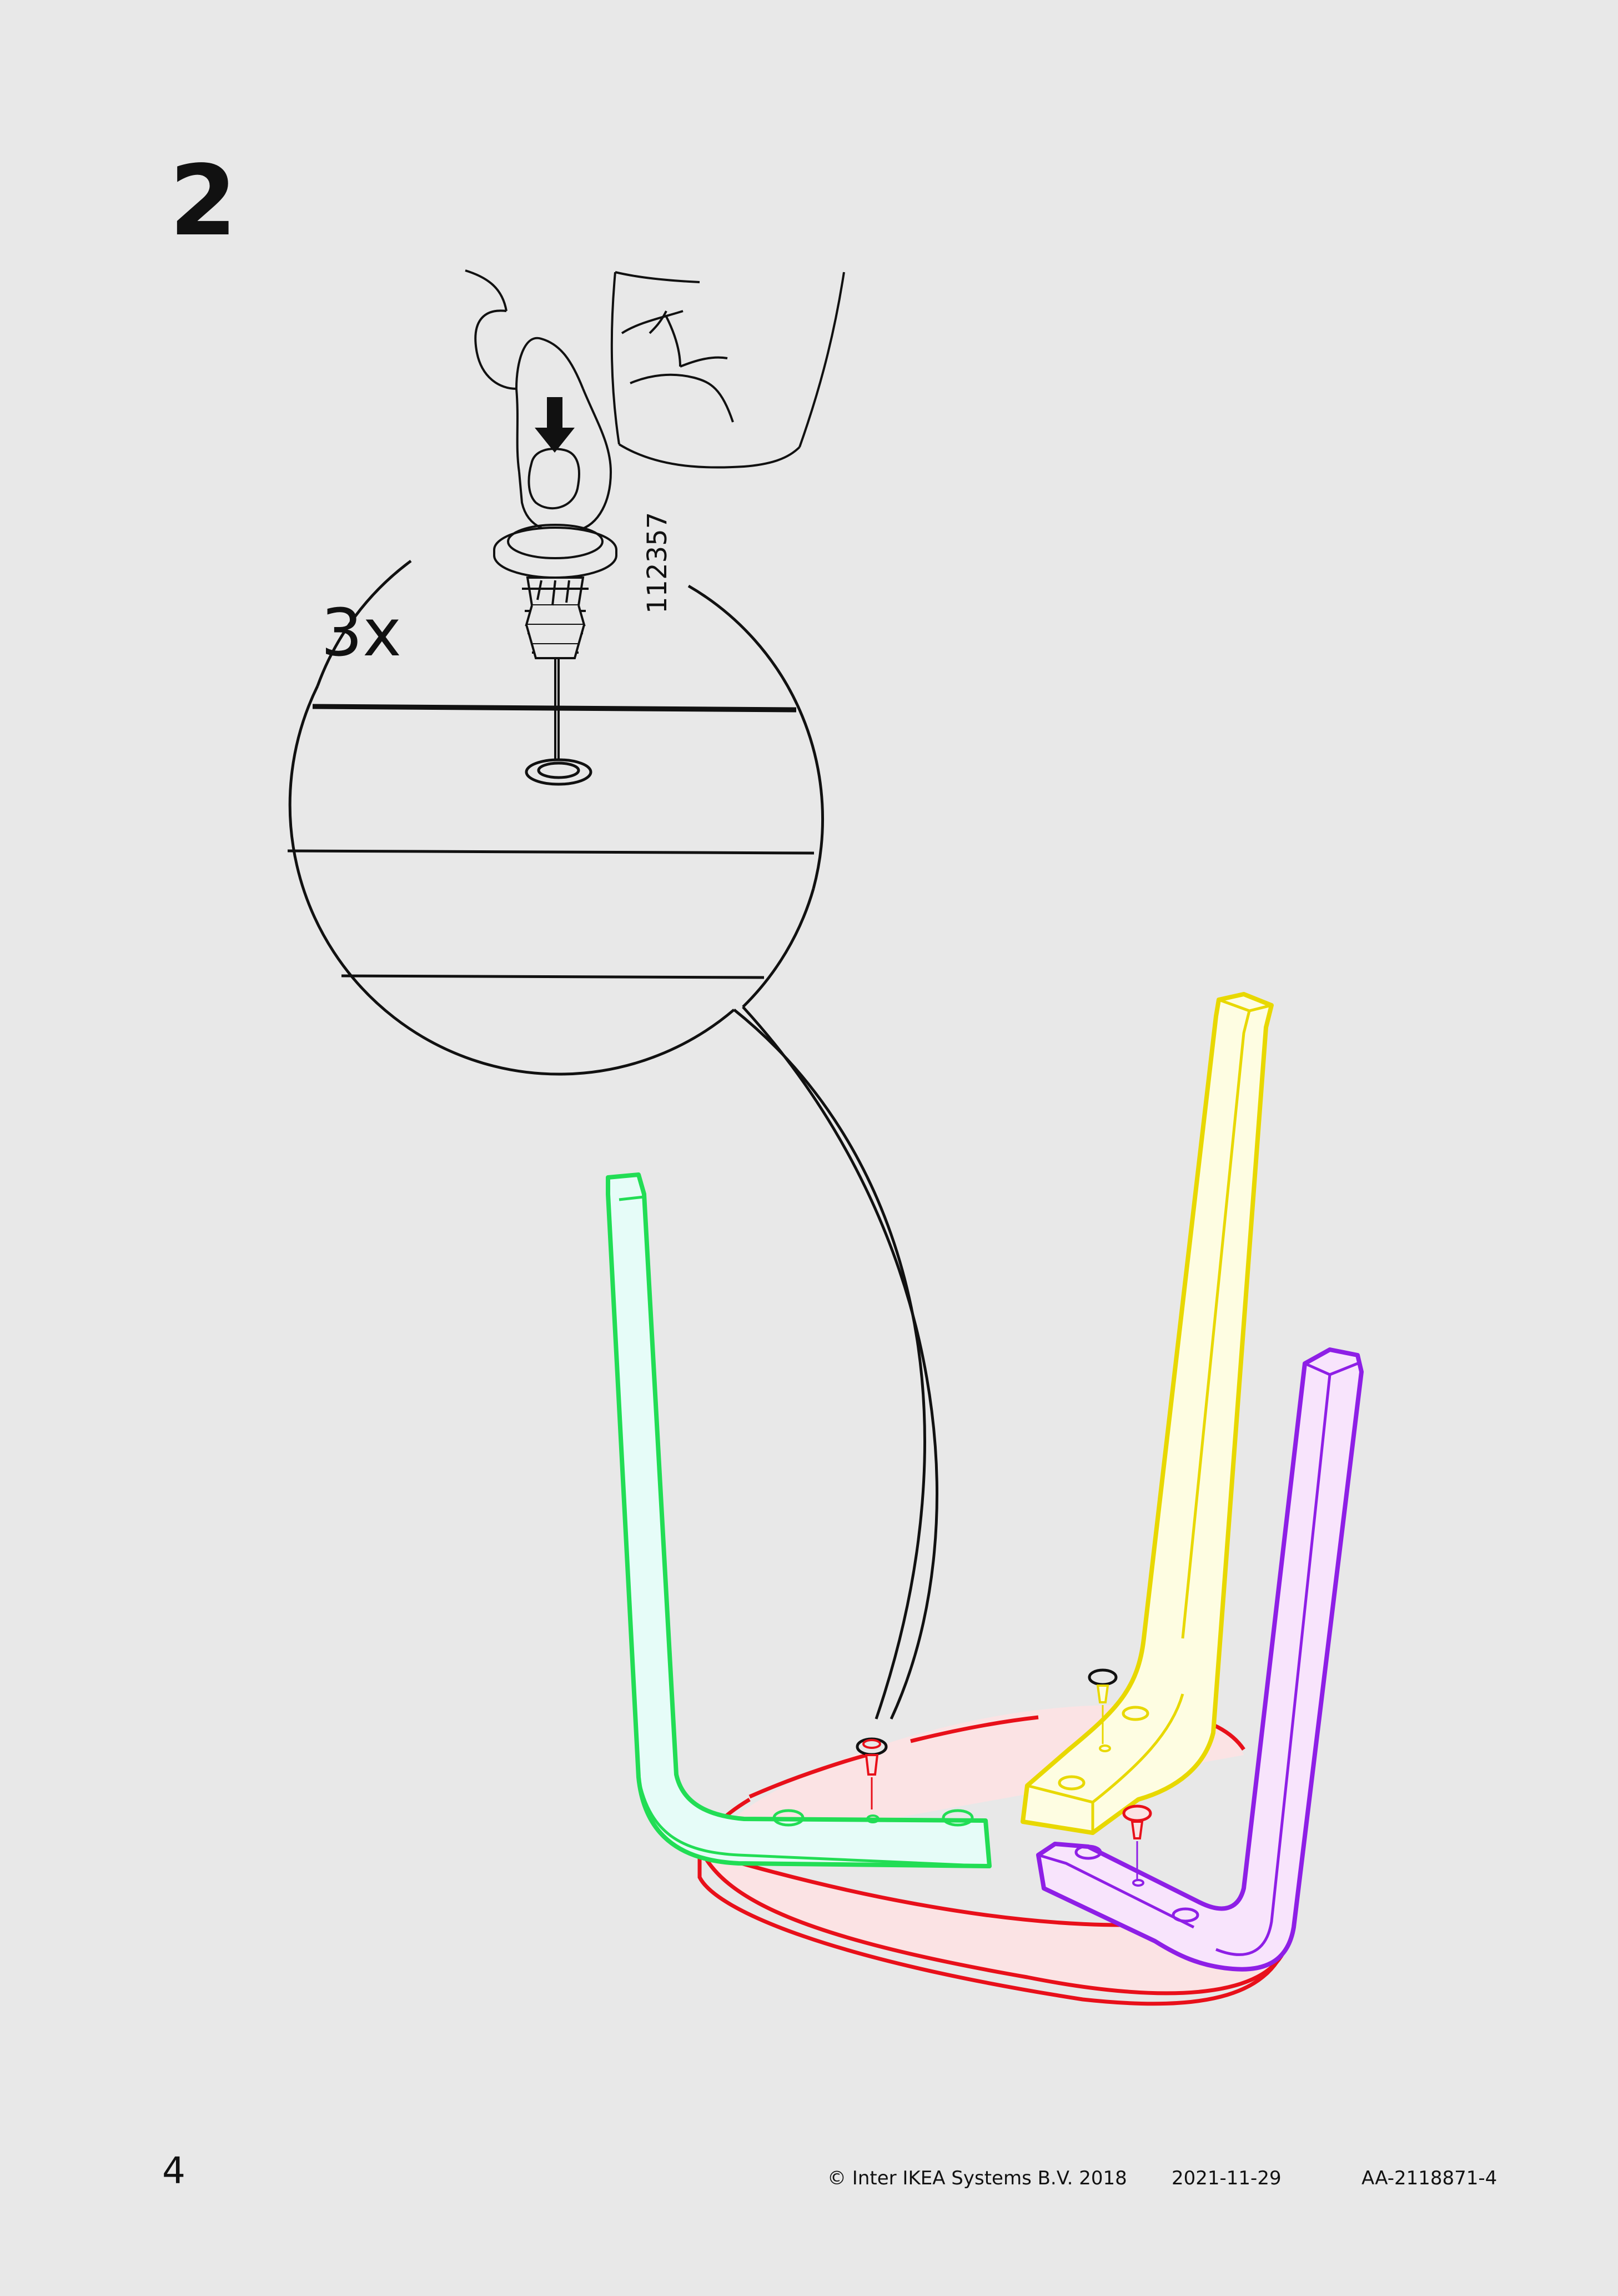 This screenshot has width=1618, height=2296. I want to click on document-date: 2021-11-29, so click(1227, 2178).